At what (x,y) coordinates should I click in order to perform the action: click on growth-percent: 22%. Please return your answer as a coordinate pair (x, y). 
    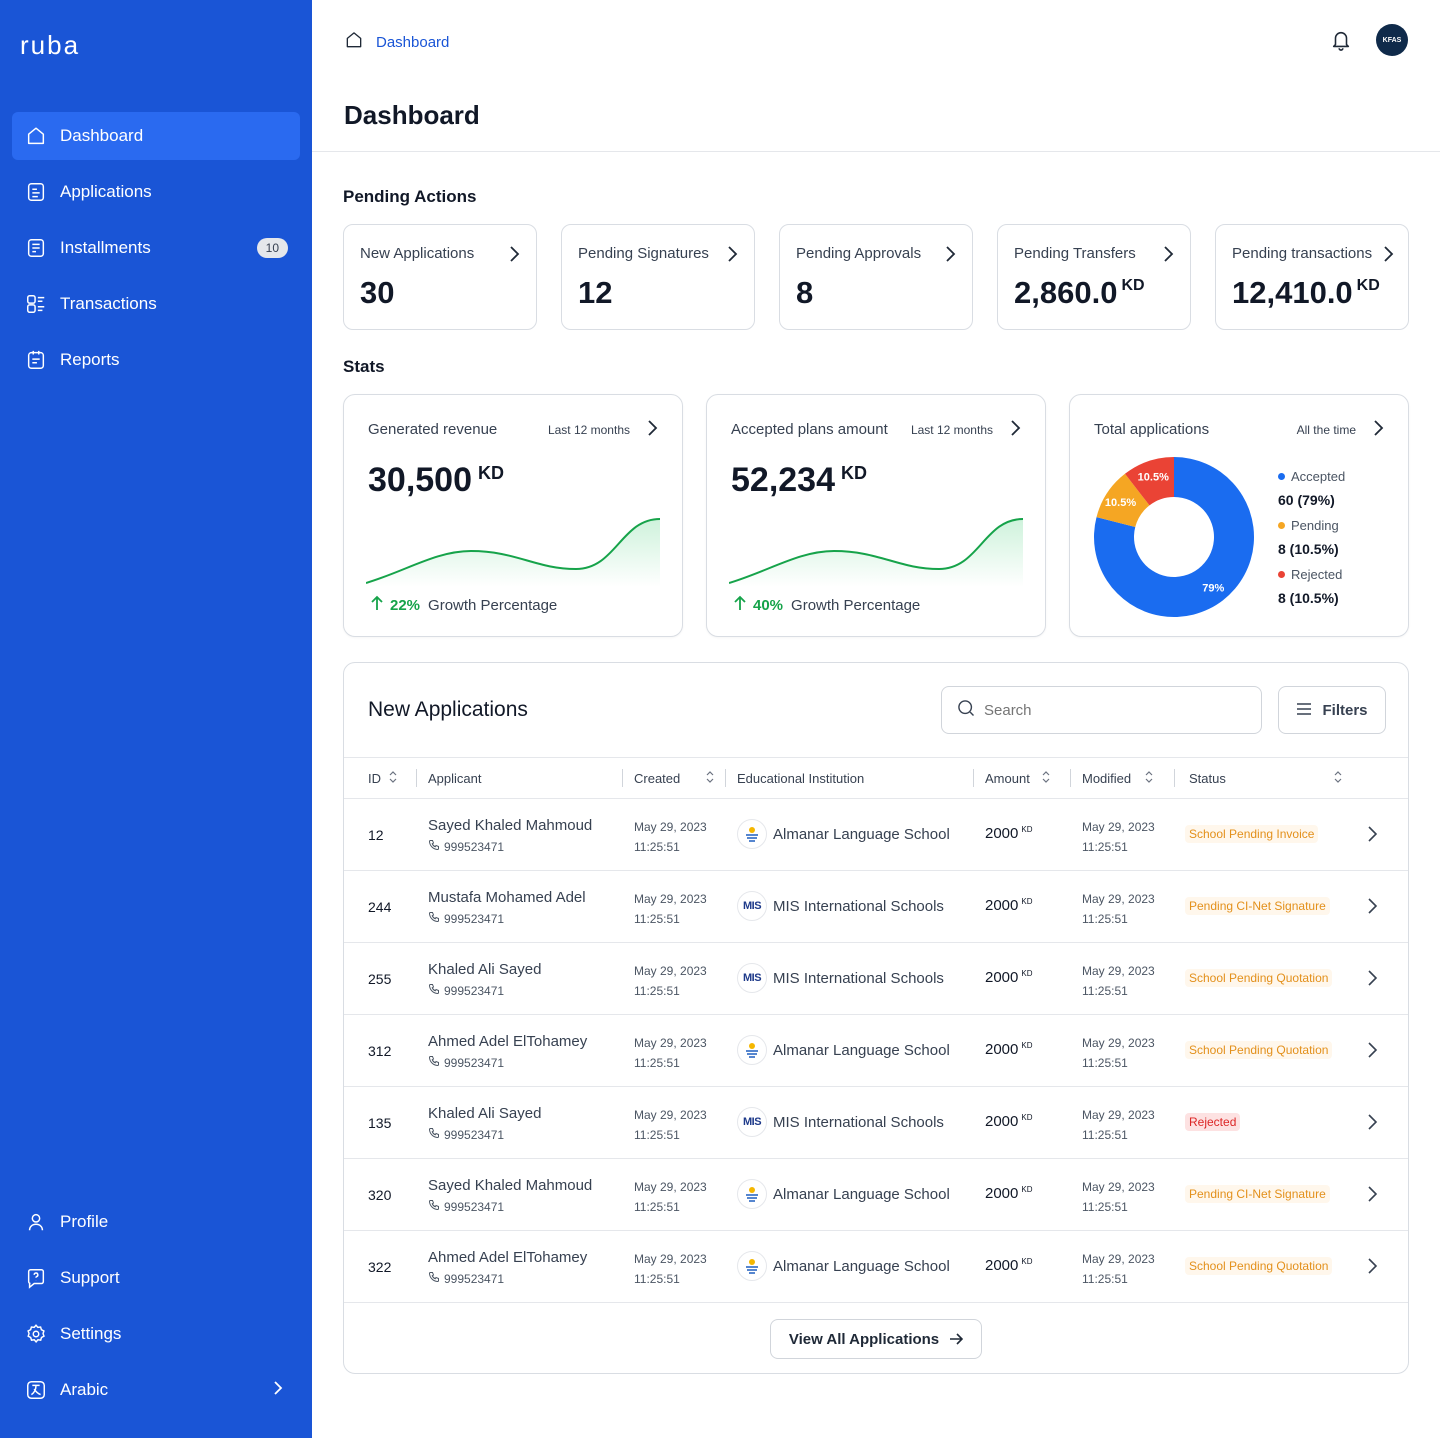
    Looking at the image, I should click on (405, 605).